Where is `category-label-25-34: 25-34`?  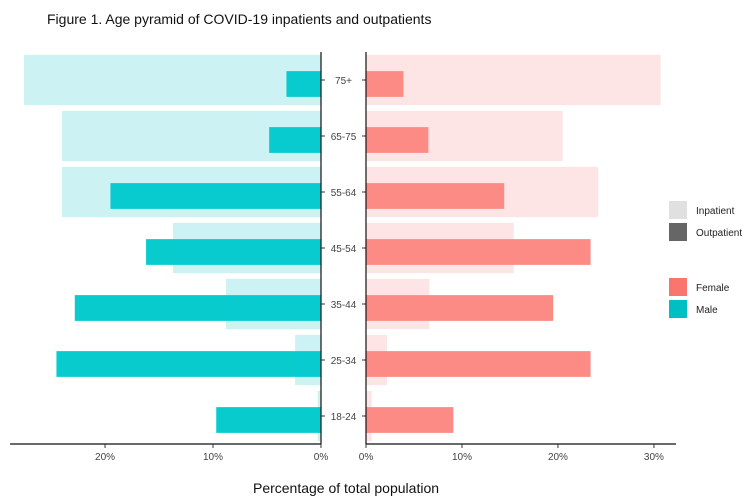
category-label-25-34: 25-34 is located at coordinates (344, 361).